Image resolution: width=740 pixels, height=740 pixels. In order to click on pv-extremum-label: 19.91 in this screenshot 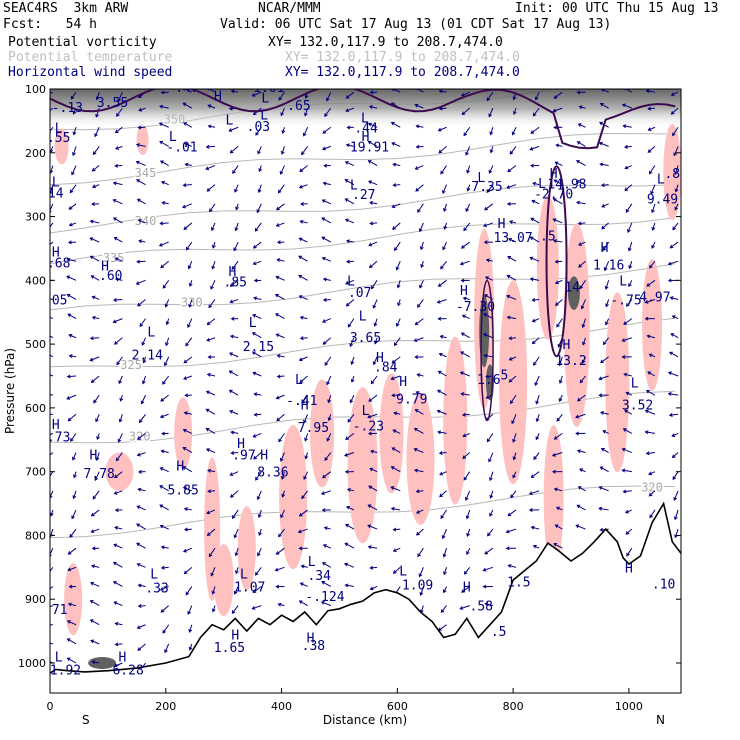, I will do `click(369, 147)`.